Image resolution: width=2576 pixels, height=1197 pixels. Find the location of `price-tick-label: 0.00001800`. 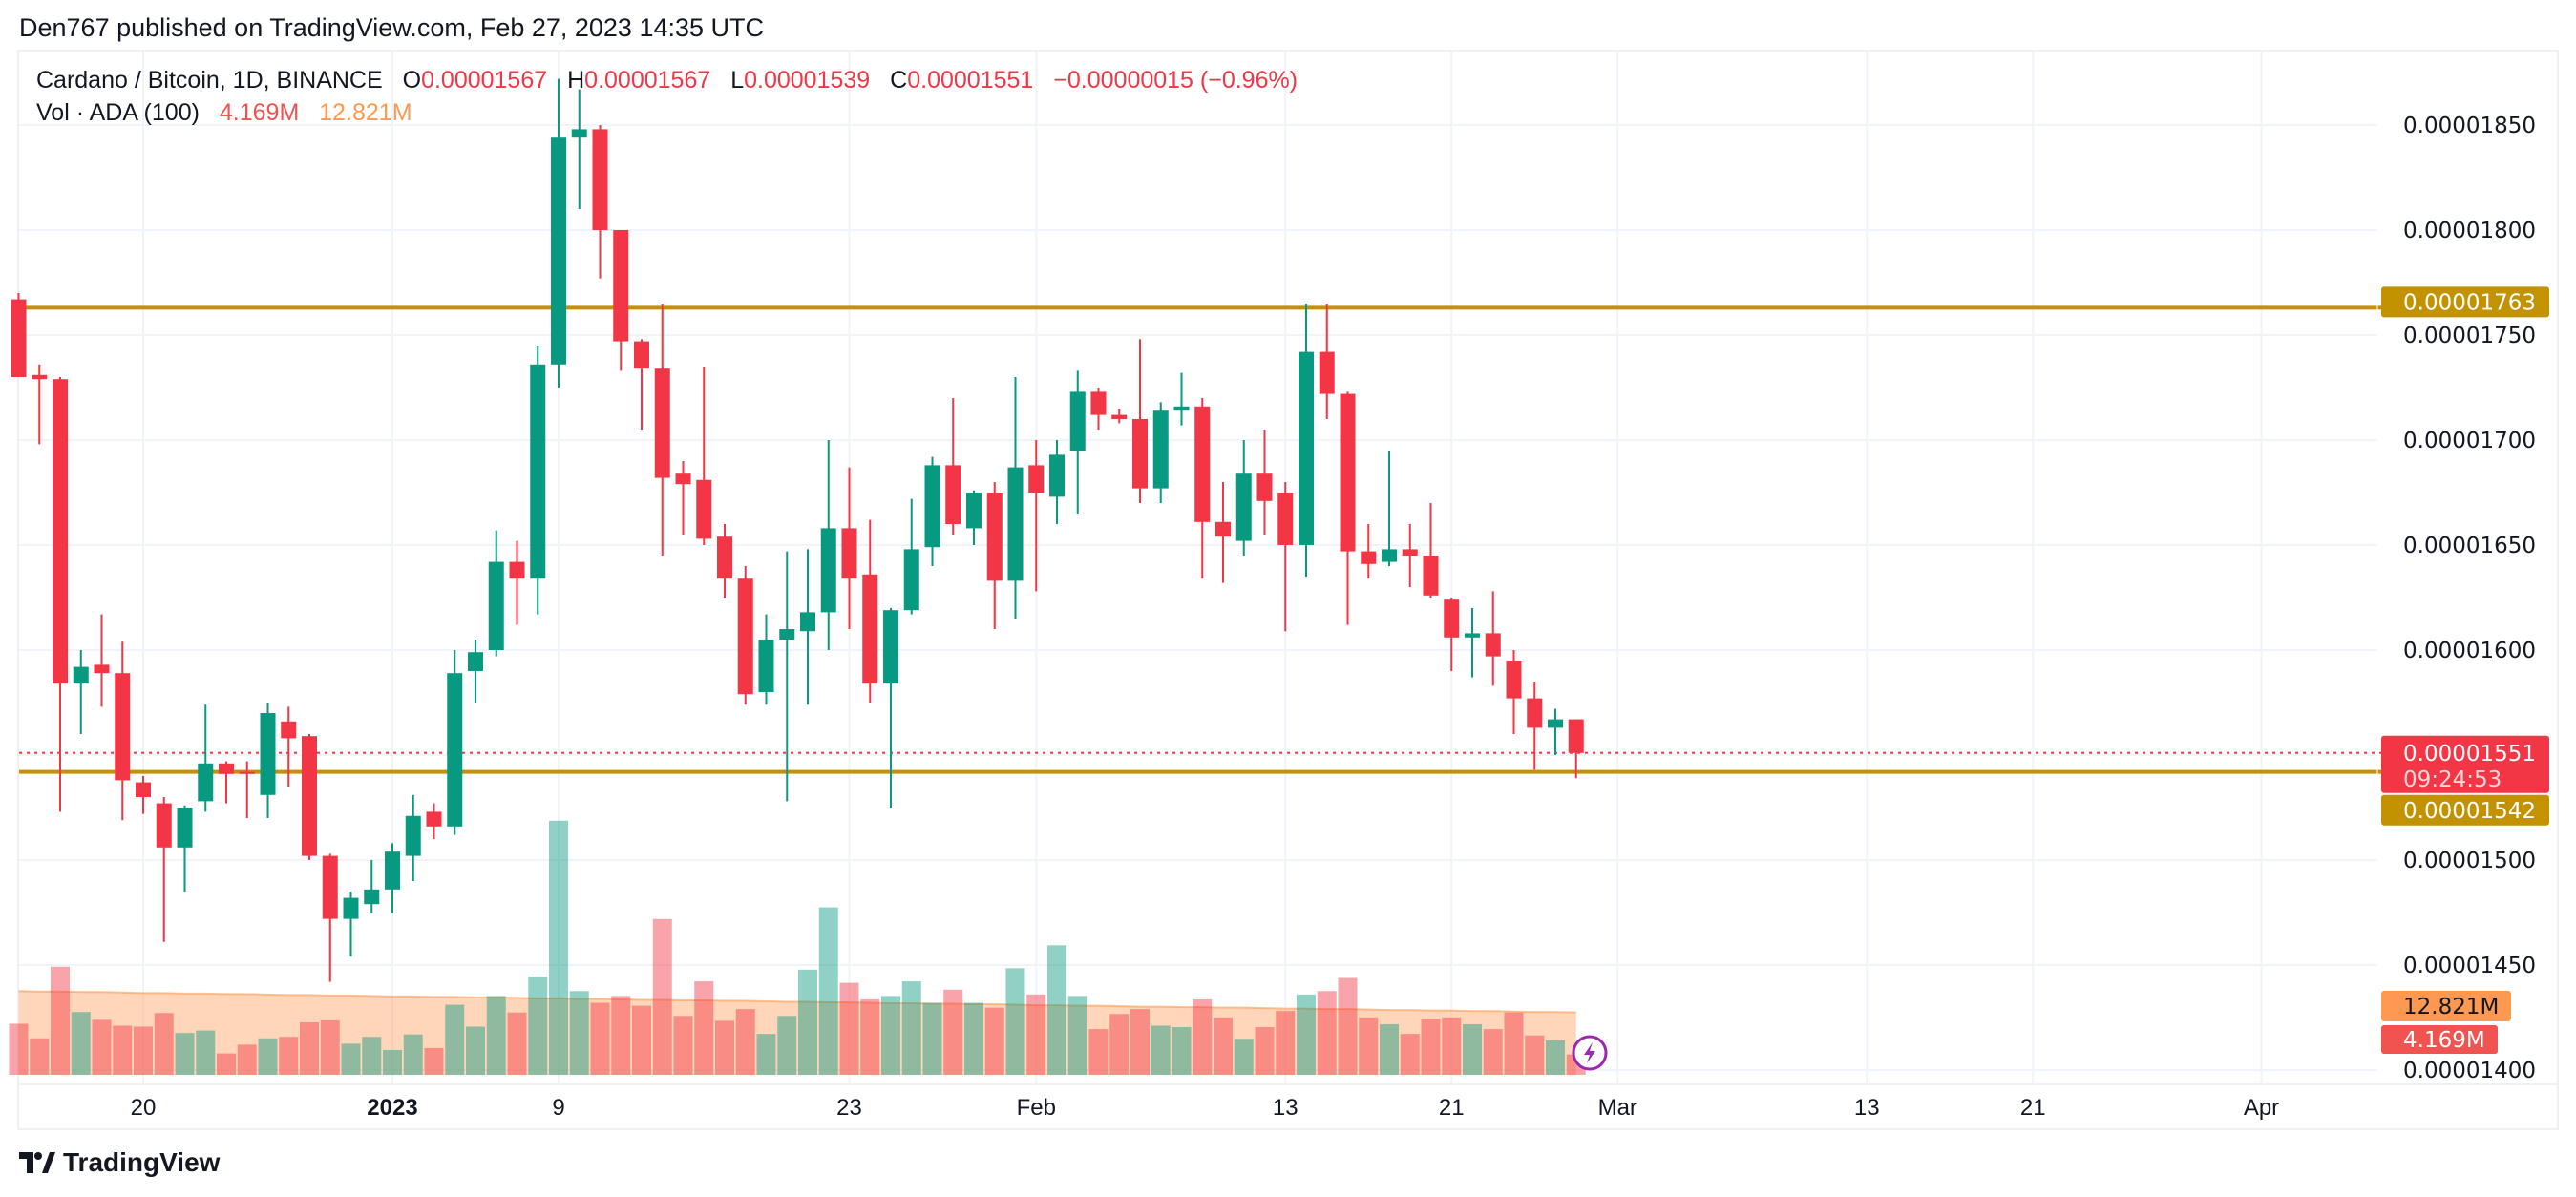

price-tick-label: 0.00001800 is located at coordinates (2469, 231).